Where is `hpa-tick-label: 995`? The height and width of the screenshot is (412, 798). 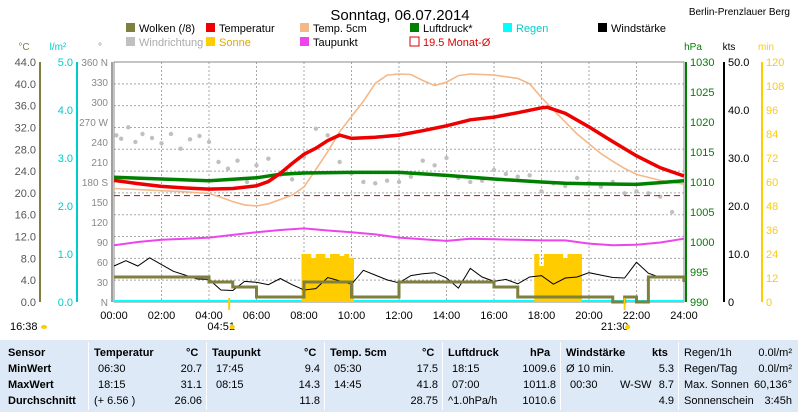 hpa-tick-label: 995 is located at coordinates (699, 273).